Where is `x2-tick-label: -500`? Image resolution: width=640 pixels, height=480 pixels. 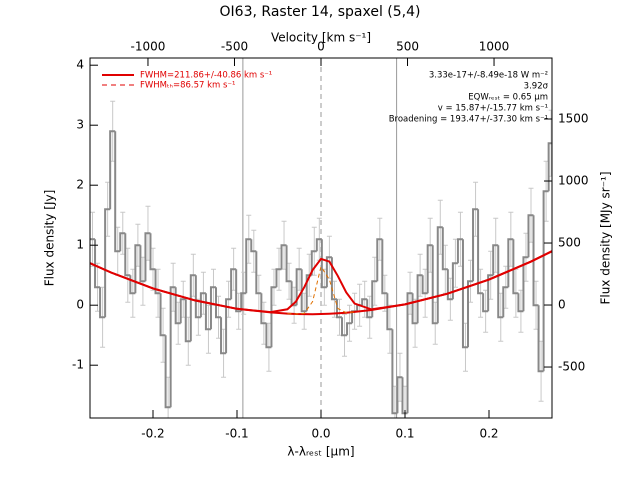 x2-tick-label: -500 is located at coordinates (234, 47).